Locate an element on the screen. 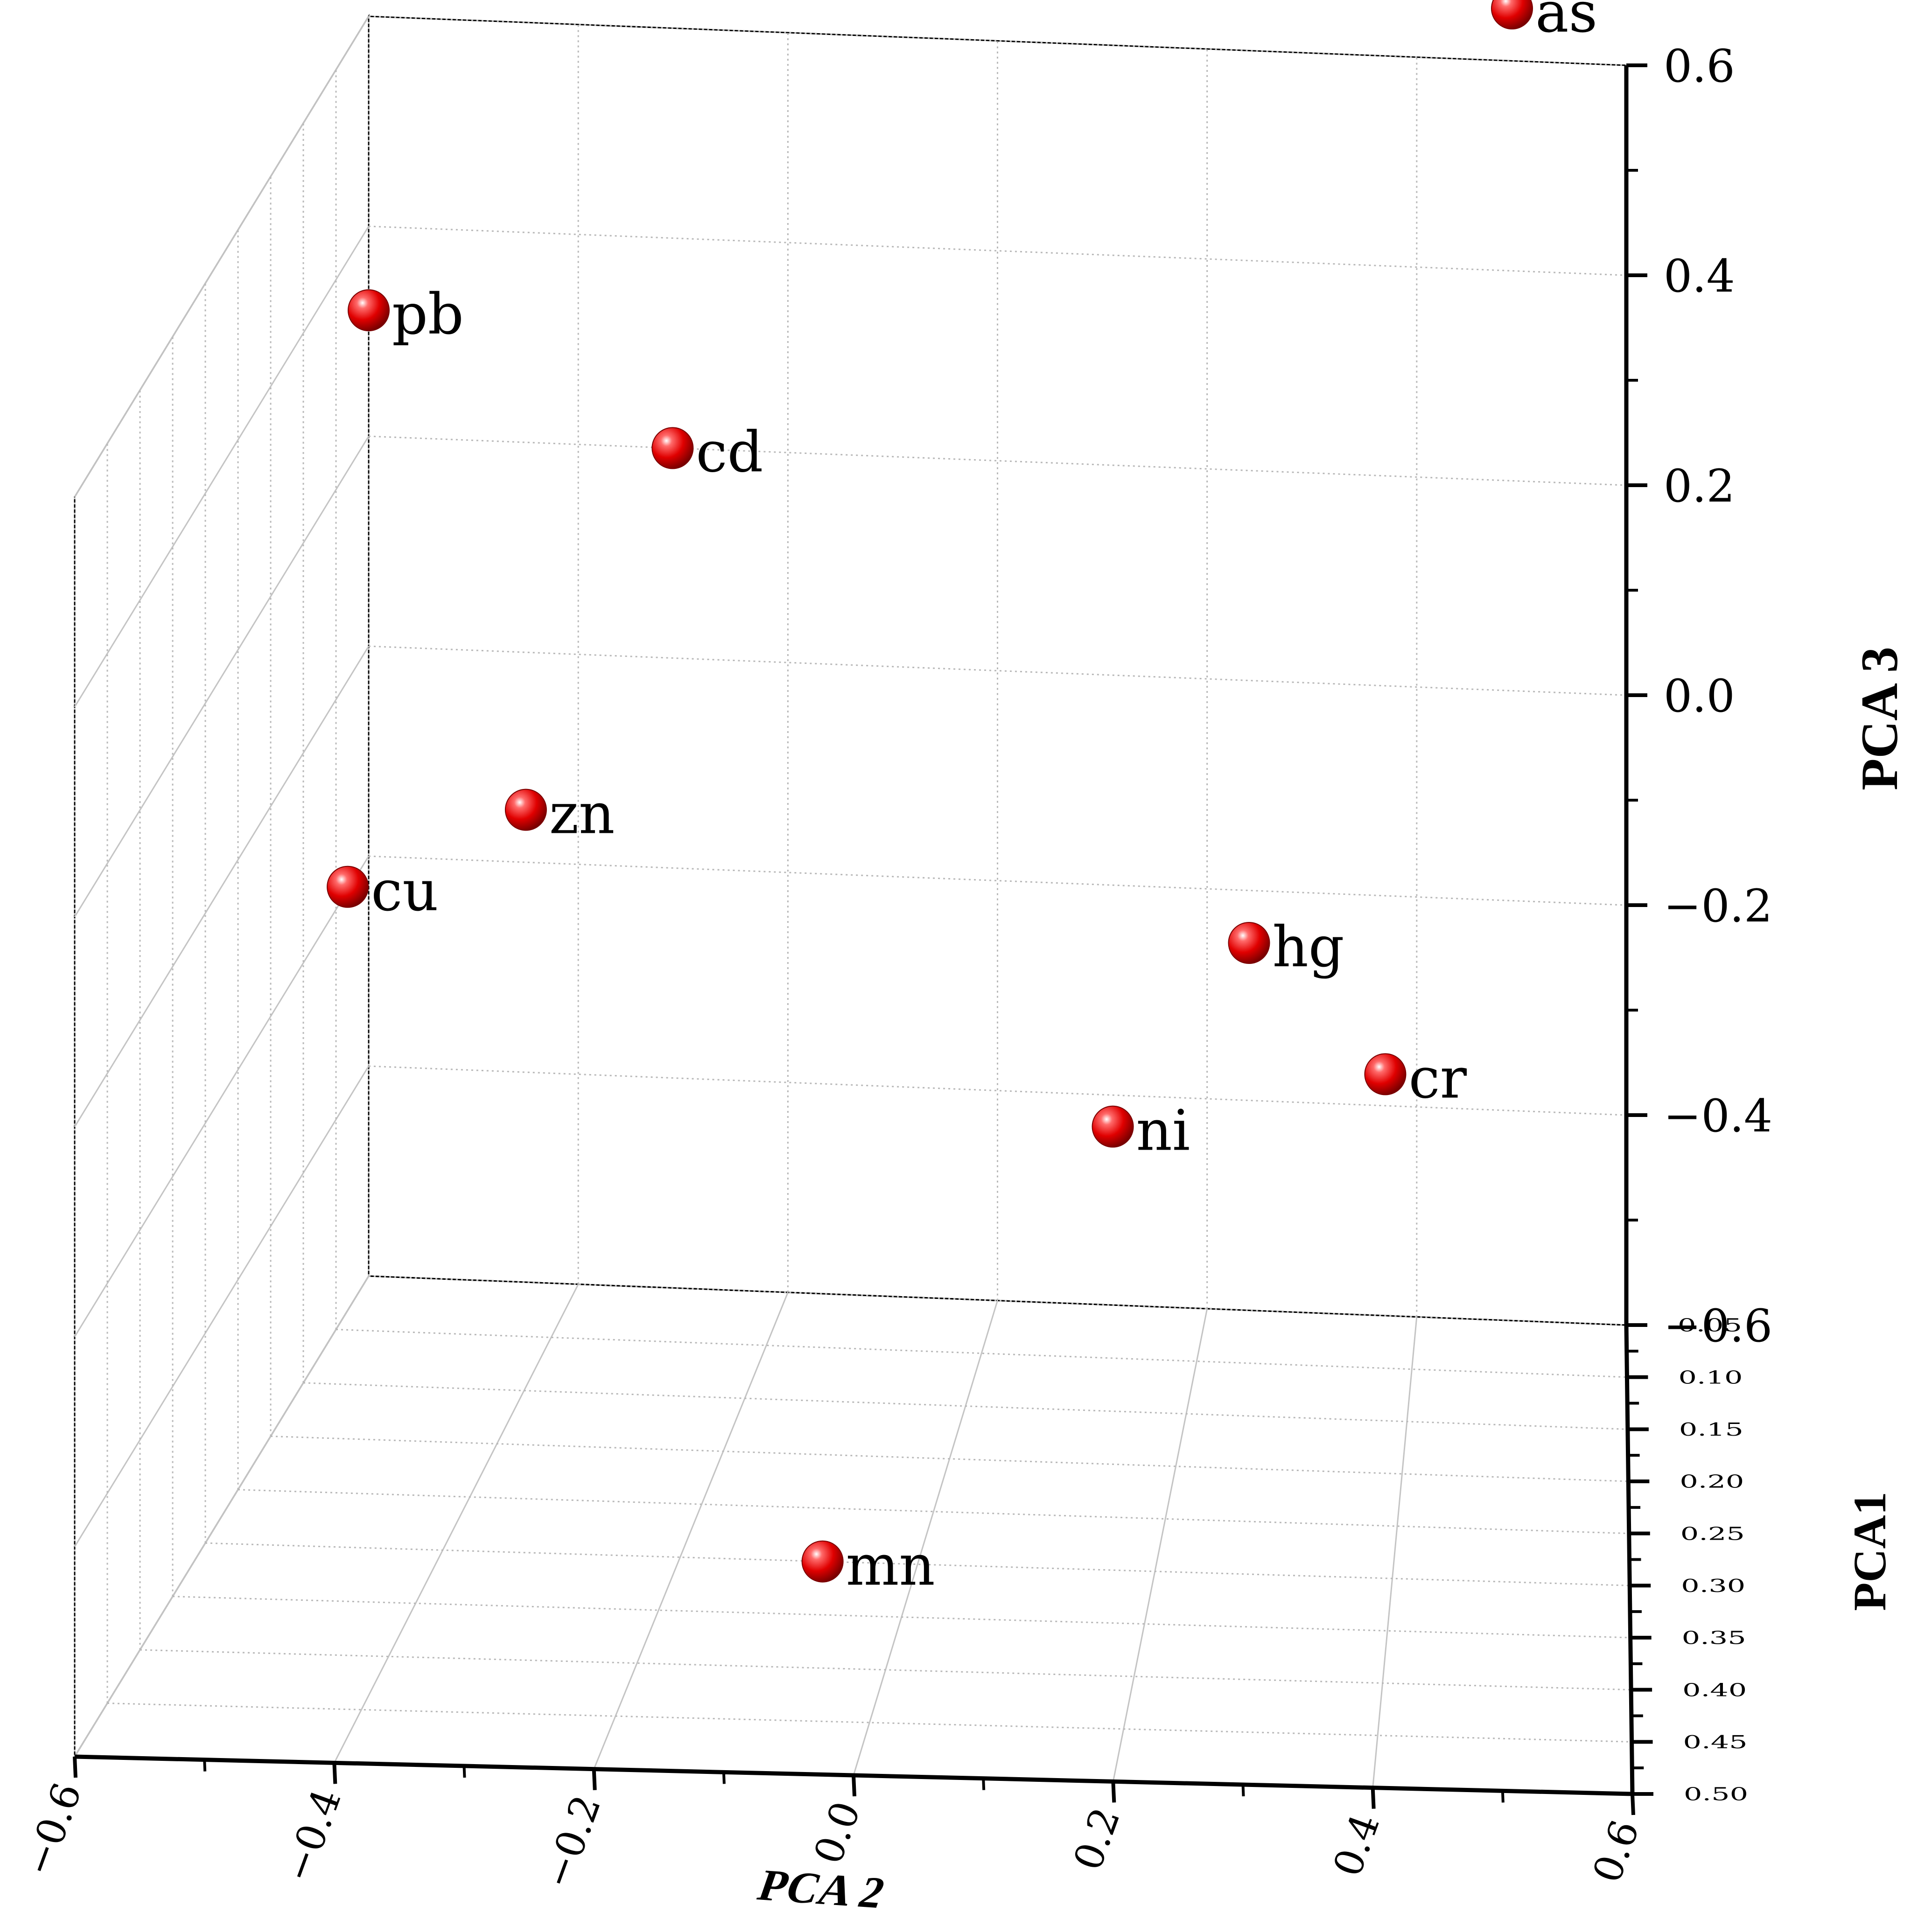 This screenshot has width=1932, height=1926. data-point-zn: zn is located at coordinates (559, 814).